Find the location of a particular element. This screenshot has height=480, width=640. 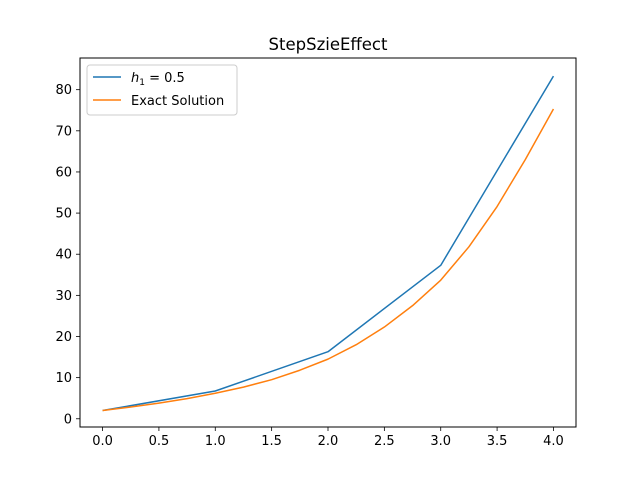

legend-label-h1: h1 = 0.5 is located at coordinates (158, 79).